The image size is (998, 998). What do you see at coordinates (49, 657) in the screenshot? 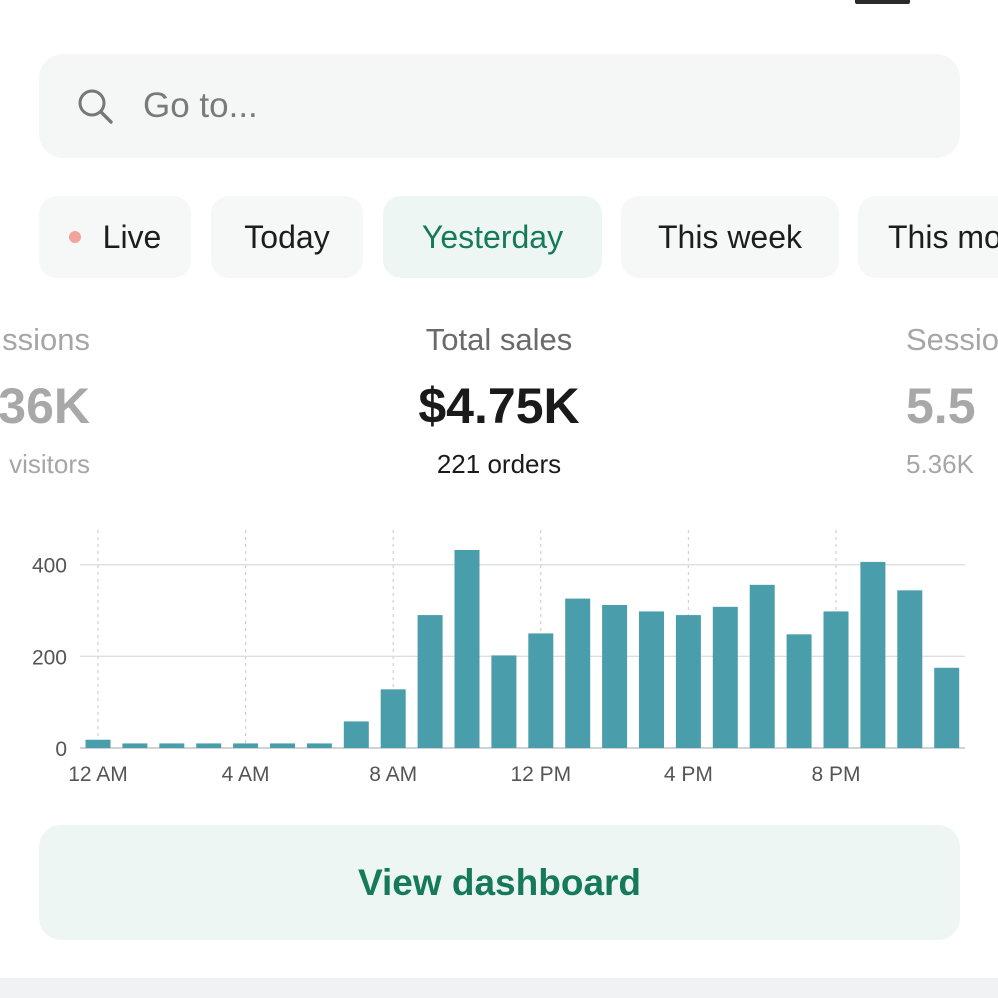
I see `y-tick-label: 200` at bounding box center [49, 657].